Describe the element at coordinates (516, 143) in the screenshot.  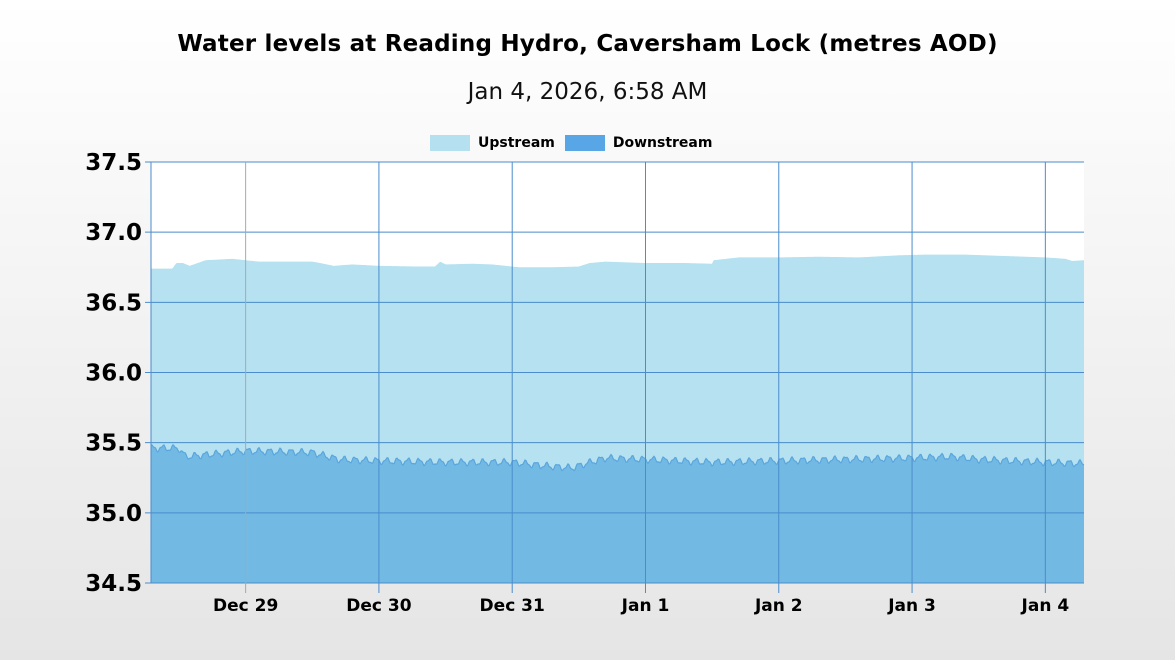
I see `legend-label-upstream: Upstream` at that location.